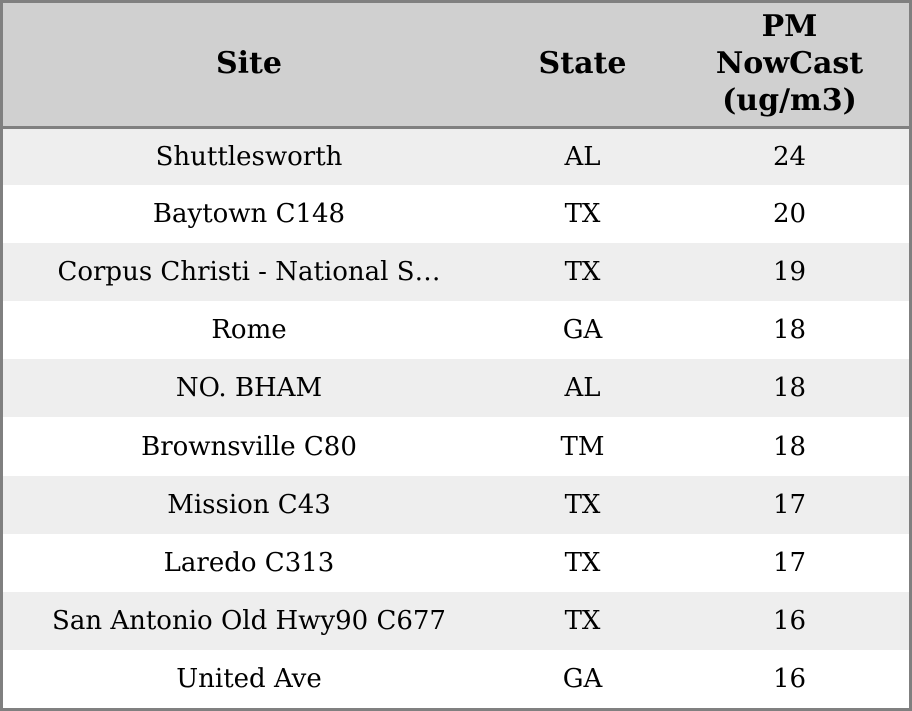  Describe the element at coordinates (582, 63) in the screenshot. I see `column-header-state-label: State` at that location.